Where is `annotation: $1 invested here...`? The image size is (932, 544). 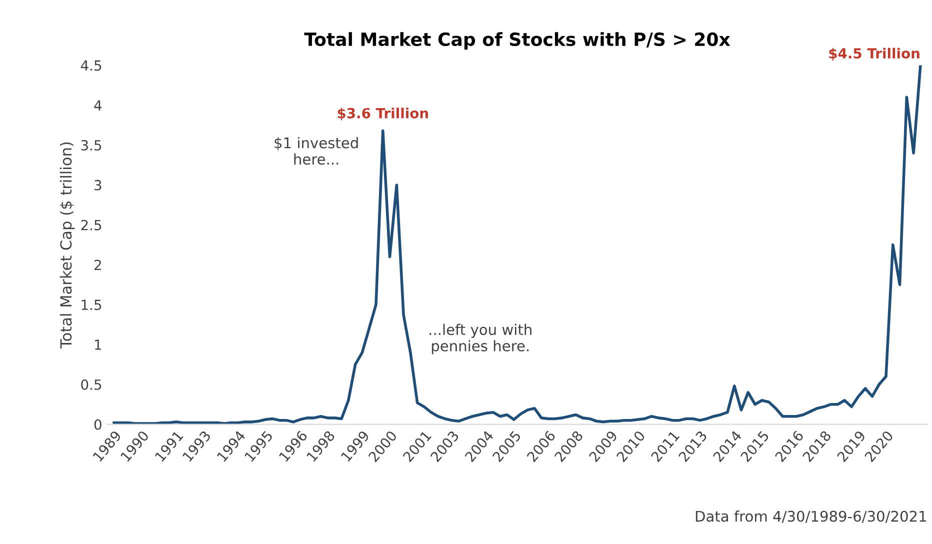
annotation: $1 invested here... is located at coordinates (316, 151).